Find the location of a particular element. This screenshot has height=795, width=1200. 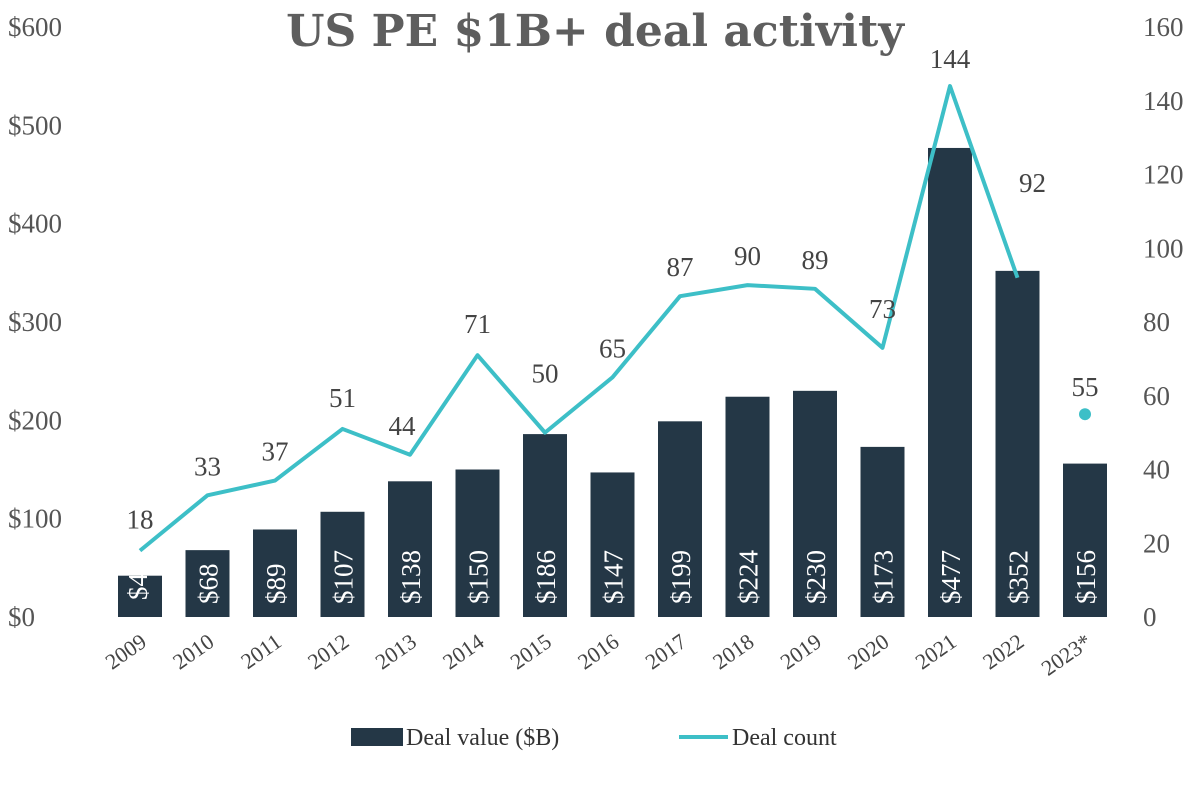

right-axis-tick-label: 40 is located at coordinates (1156, 470).